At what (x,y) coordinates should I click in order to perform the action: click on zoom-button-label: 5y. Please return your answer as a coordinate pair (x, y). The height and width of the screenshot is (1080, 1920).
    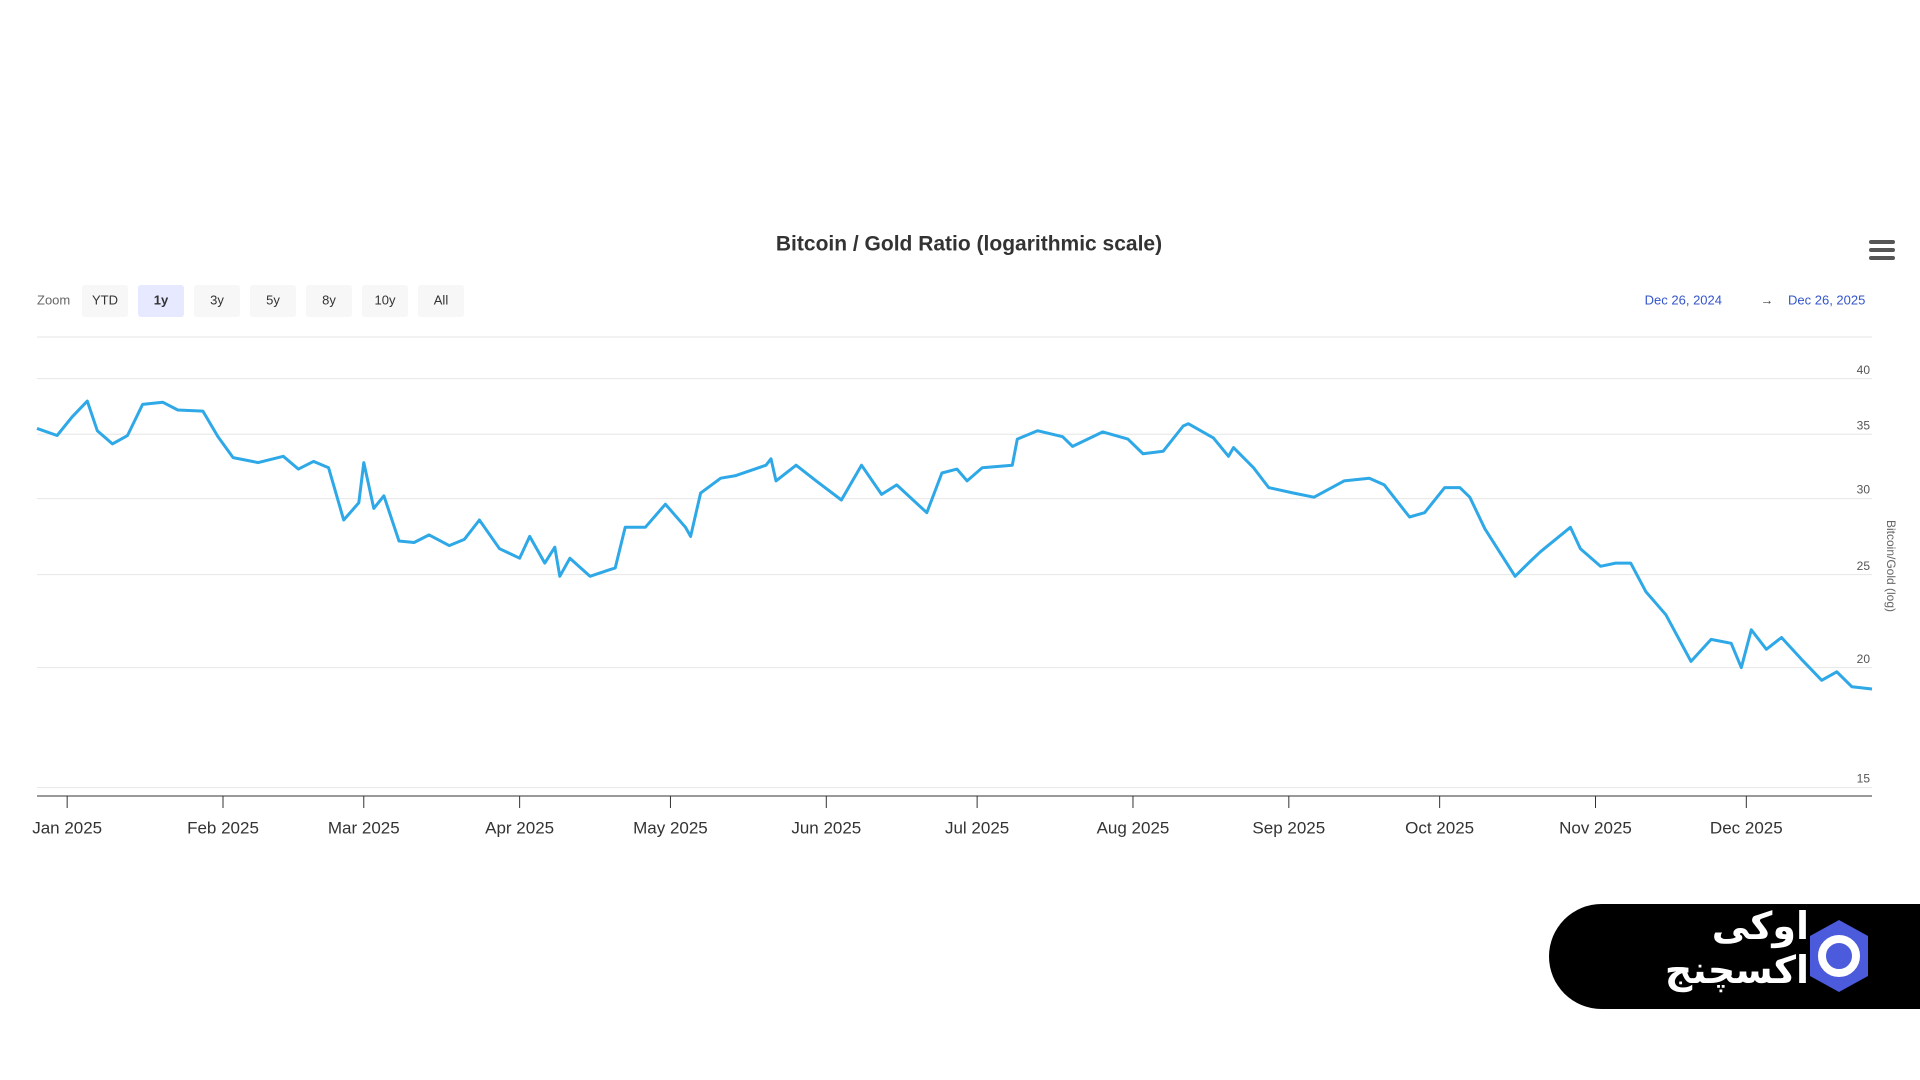
    Looking at the image, I should click on (273, 299).